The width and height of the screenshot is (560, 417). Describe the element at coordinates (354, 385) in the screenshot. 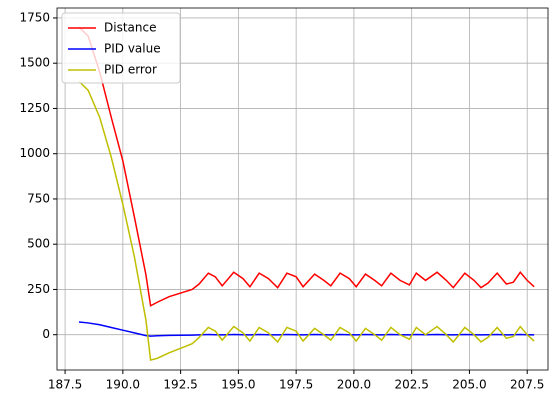

I see `x-tick-label: 200.0` at that location.